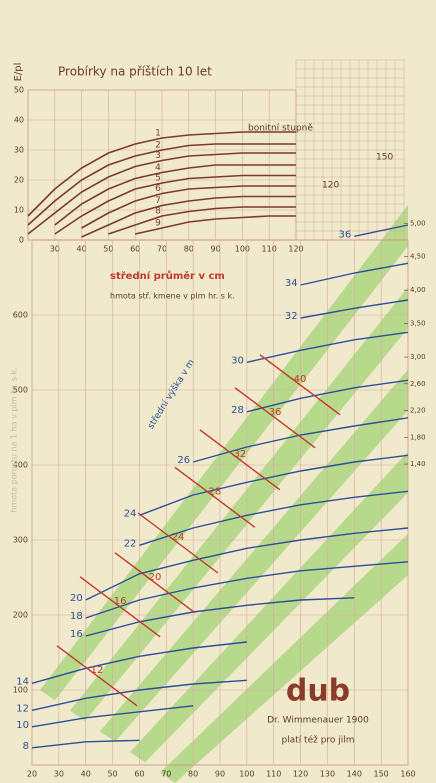 Image resolution: width=436 pixels, height=783 pixels. What do you see at coordinates (317, 740) in the screenshot?
I see `annotation: platí též pro jilm` at bounding box center [317, 740].